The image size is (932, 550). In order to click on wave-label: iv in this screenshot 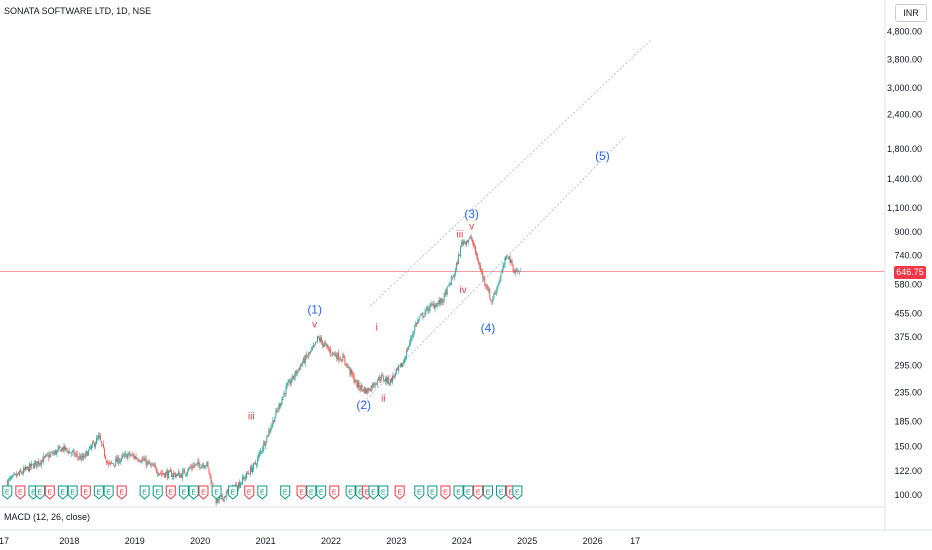, I will do `click(462, 290)`.